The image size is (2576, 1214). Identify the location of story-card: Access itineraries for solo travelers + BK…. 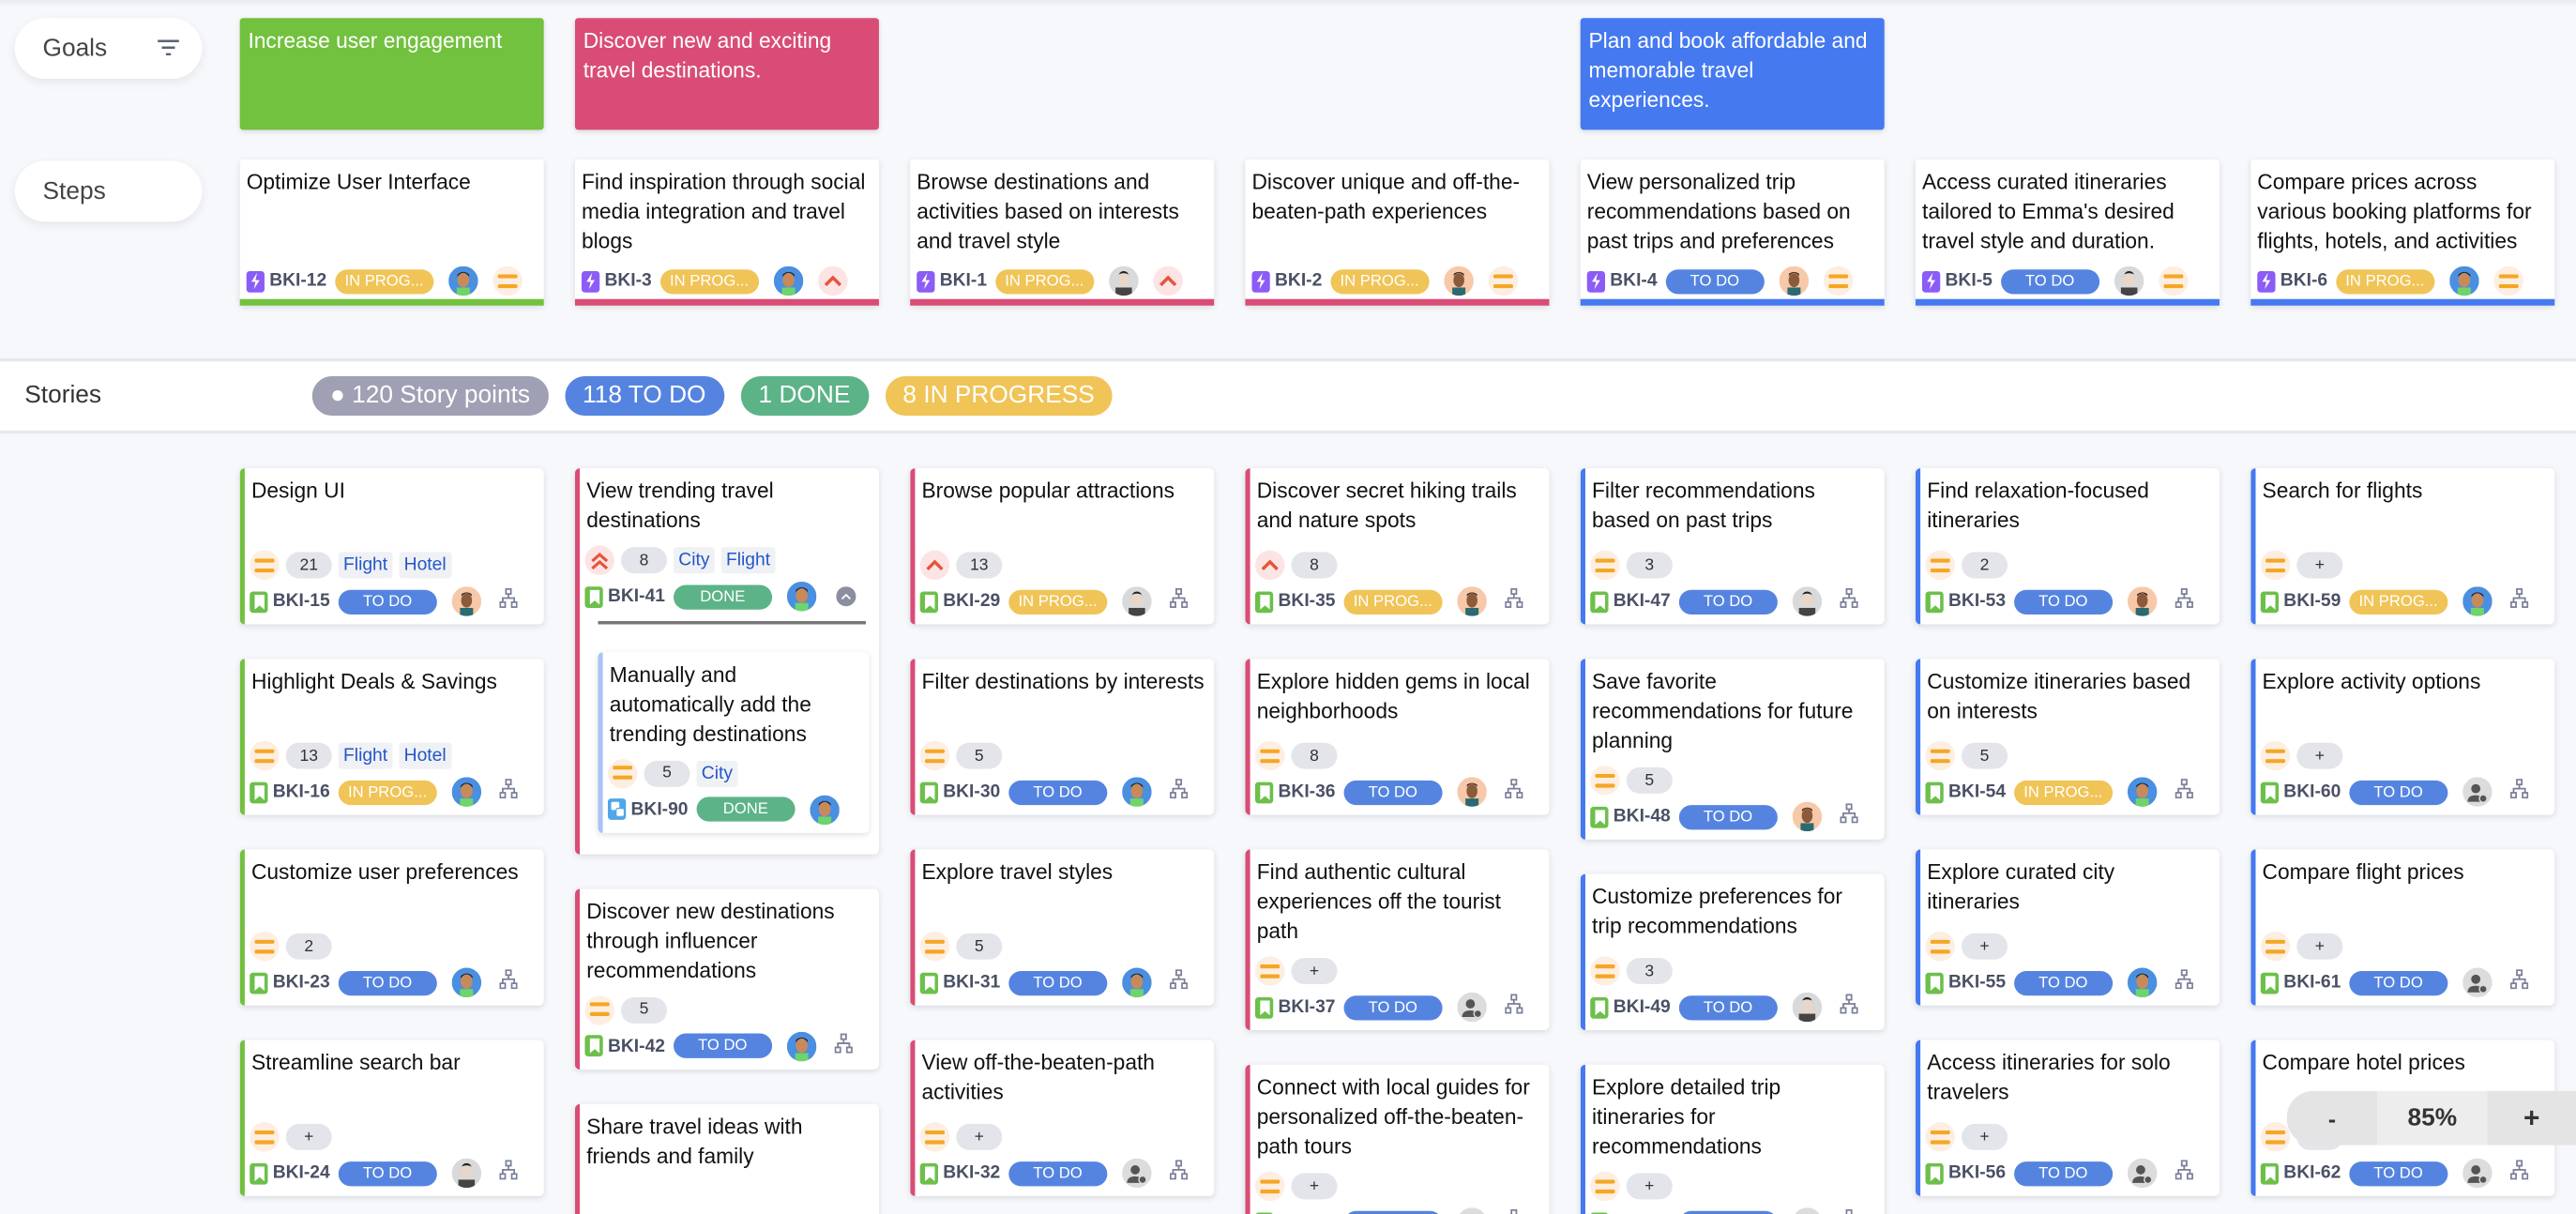
(2067, 1117).